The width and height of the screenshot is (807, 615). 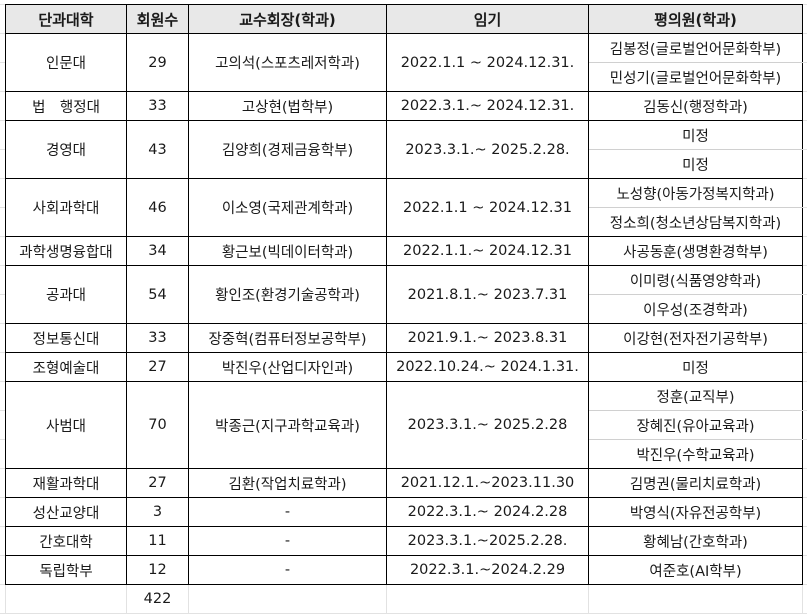 I want to click on members-cell: 43, so click(x=157, y=149).